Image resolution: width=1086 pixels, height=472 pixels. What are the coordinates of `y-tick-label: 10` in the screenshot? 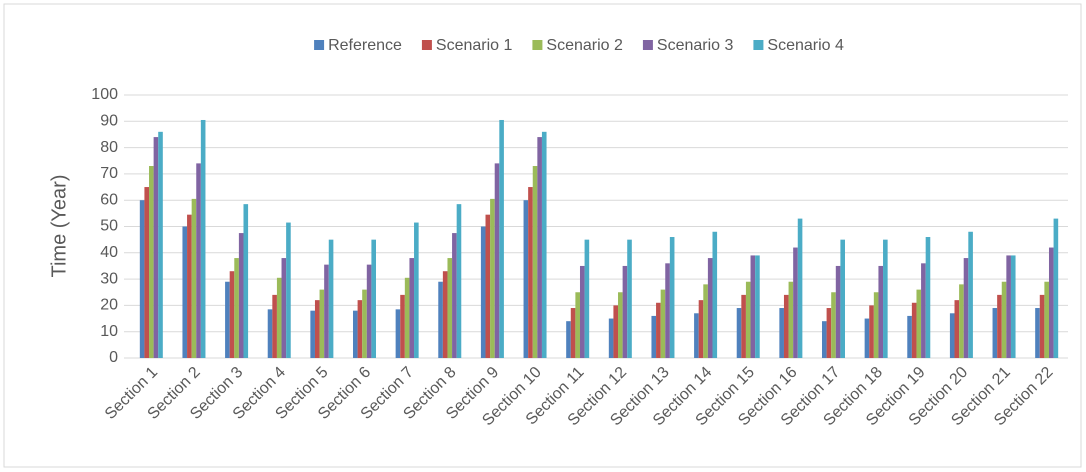 It's located at (109, 331).